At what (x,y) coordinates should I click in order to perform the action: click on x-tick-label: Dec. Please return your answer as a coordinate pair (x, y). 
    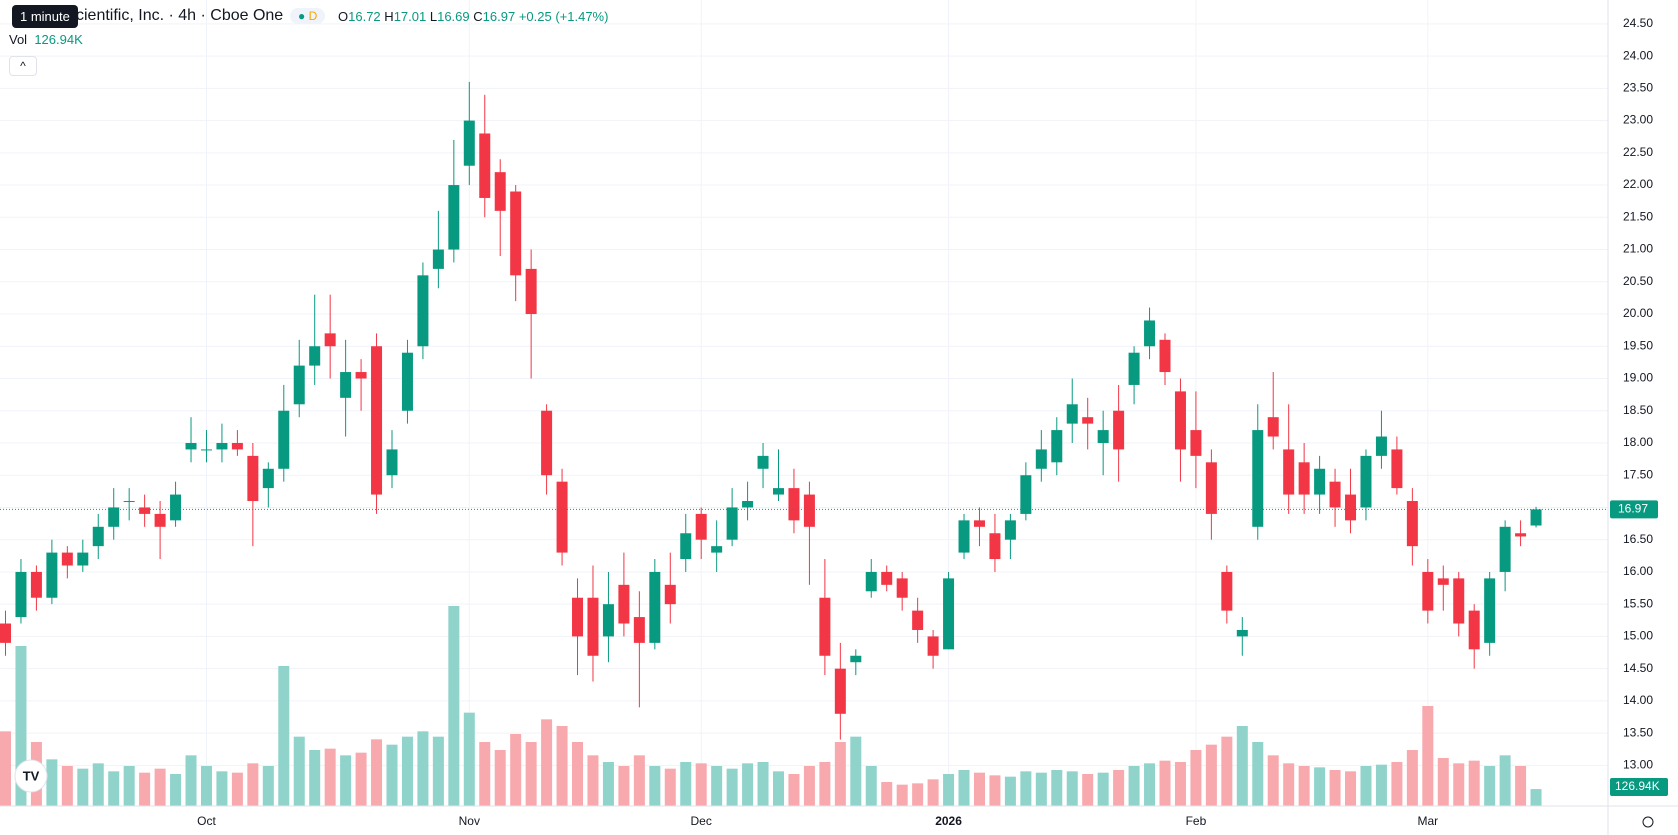
    Looking at the image, I should click on (701, 821).